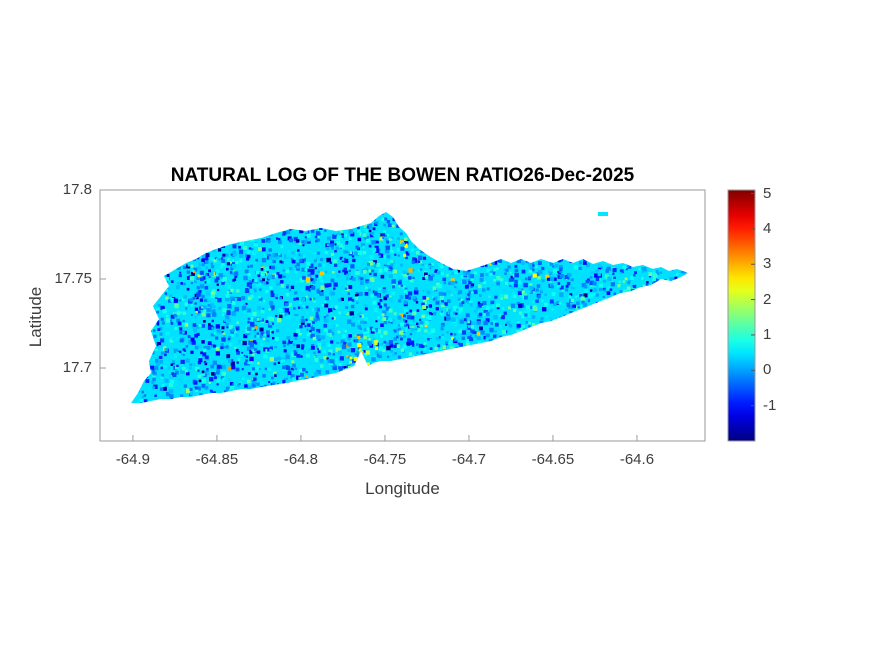 This screenshot has height=656, width=875. Describe the element at coordinates (767, 228) in the screenshot. I see `colorbar-tick-label: 4` at that location.